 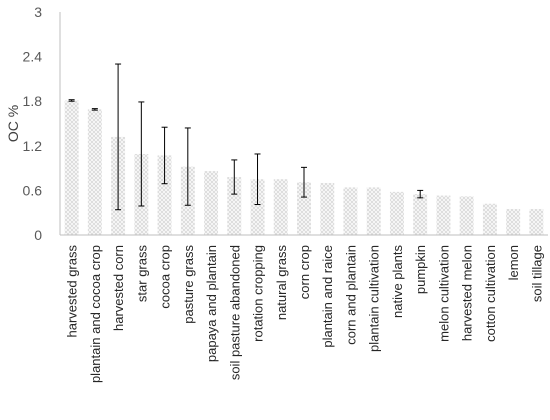 I want to click on y-tick-label: 1.2, so click(x=33, y=146).